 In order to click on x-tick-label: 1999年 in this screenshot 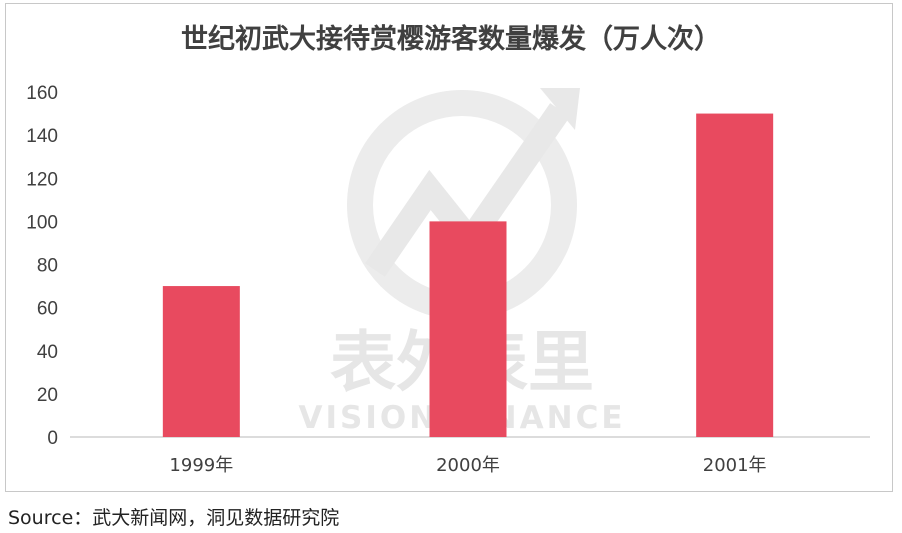, I will do `click(201, 465)`.